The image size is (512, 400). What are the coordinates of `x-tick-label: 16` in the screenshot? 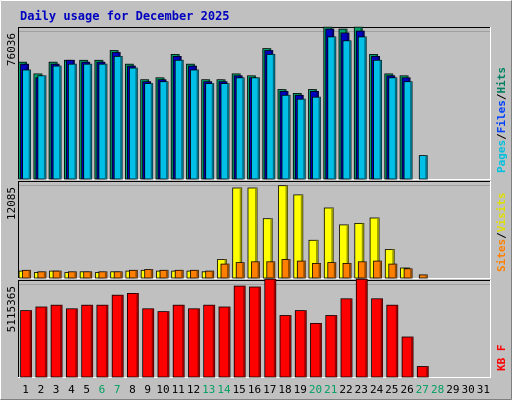 It's located at (254, 389).